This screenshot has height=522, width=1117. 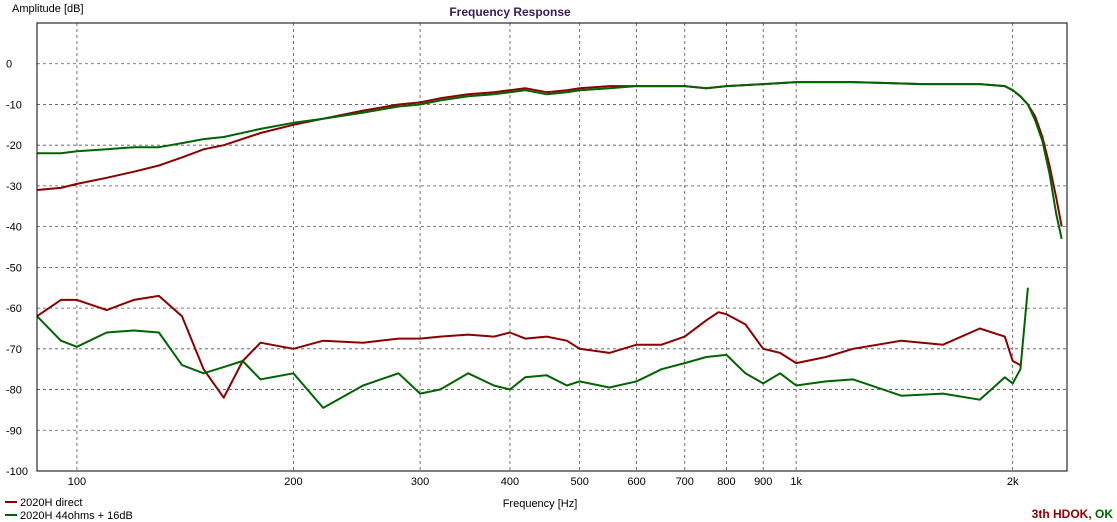 What do you see at coordinates (579, 482) in the screenshot?
I see `x-tick-label: 500` at bounding box center [579, 482].